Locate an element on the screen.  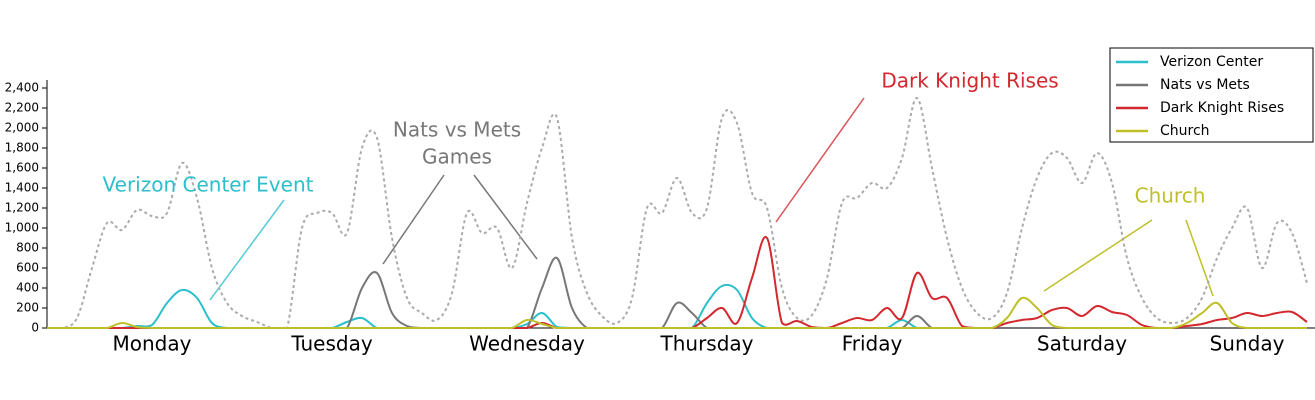
annotation: Verizon Center Event is located at coordinates (208, 185).